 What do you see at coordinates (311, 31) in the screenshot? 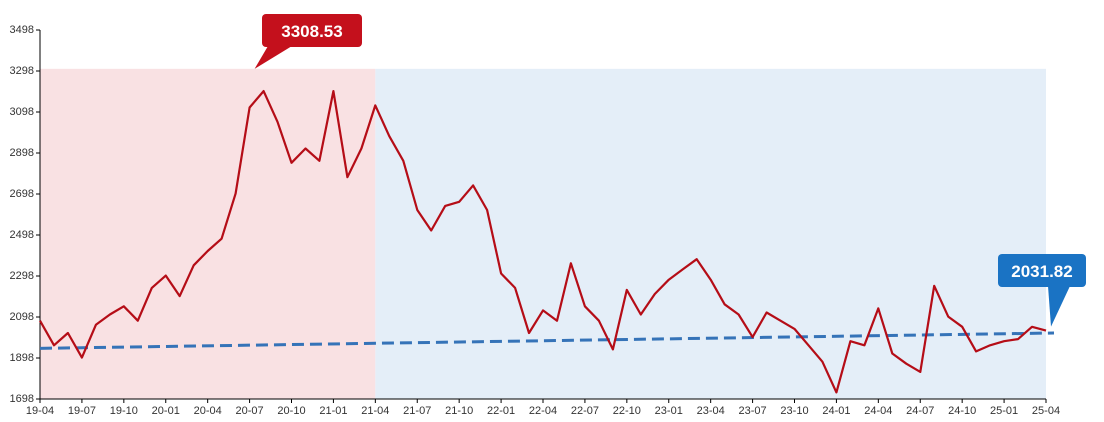
I see `max-callout-label: 3308.53` at bounding box center [311, 31].